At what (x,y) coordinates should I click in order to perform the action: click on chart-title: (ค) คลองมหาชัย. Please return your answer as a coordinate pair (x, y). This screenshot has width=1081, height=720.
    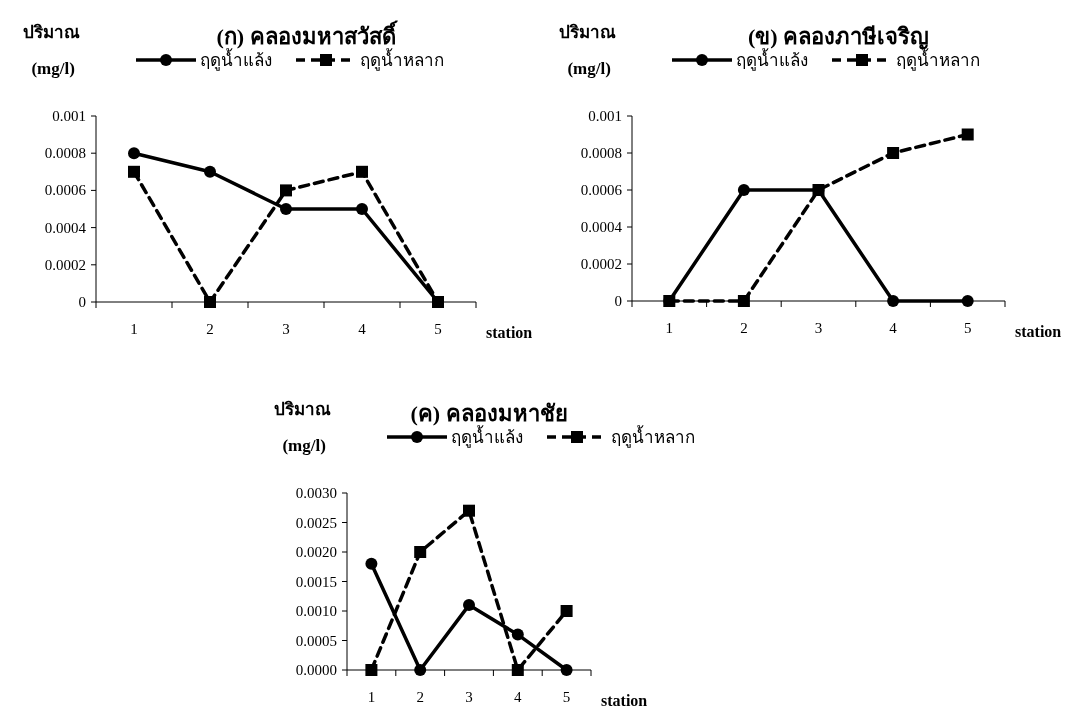
    Looking at the image, I should click on (489, 413).